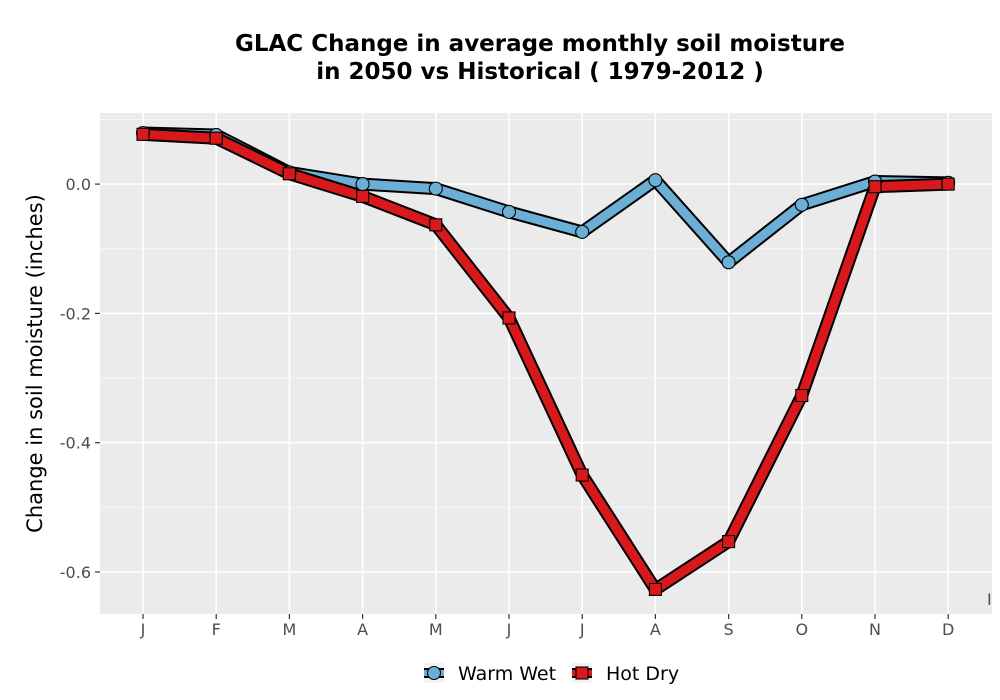 The image size is (1000, 700). I want to click on chart-title-line-2: in 2050 vs Historical ( 1979-2012 ), so click(540, 72).